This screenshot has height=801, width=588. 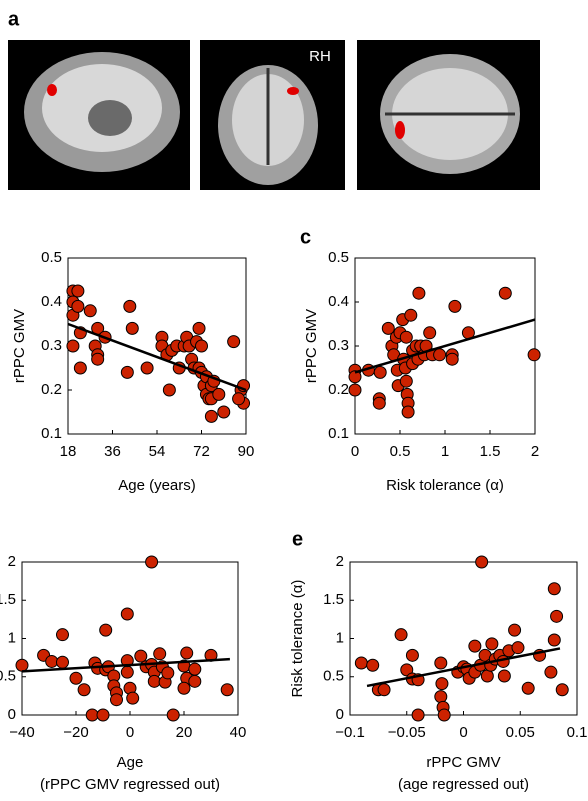 What do you see at coordinates (350, 732) in the screenshot?
I see `x-tick-label: −0.1` at bounding box center [350, 732].